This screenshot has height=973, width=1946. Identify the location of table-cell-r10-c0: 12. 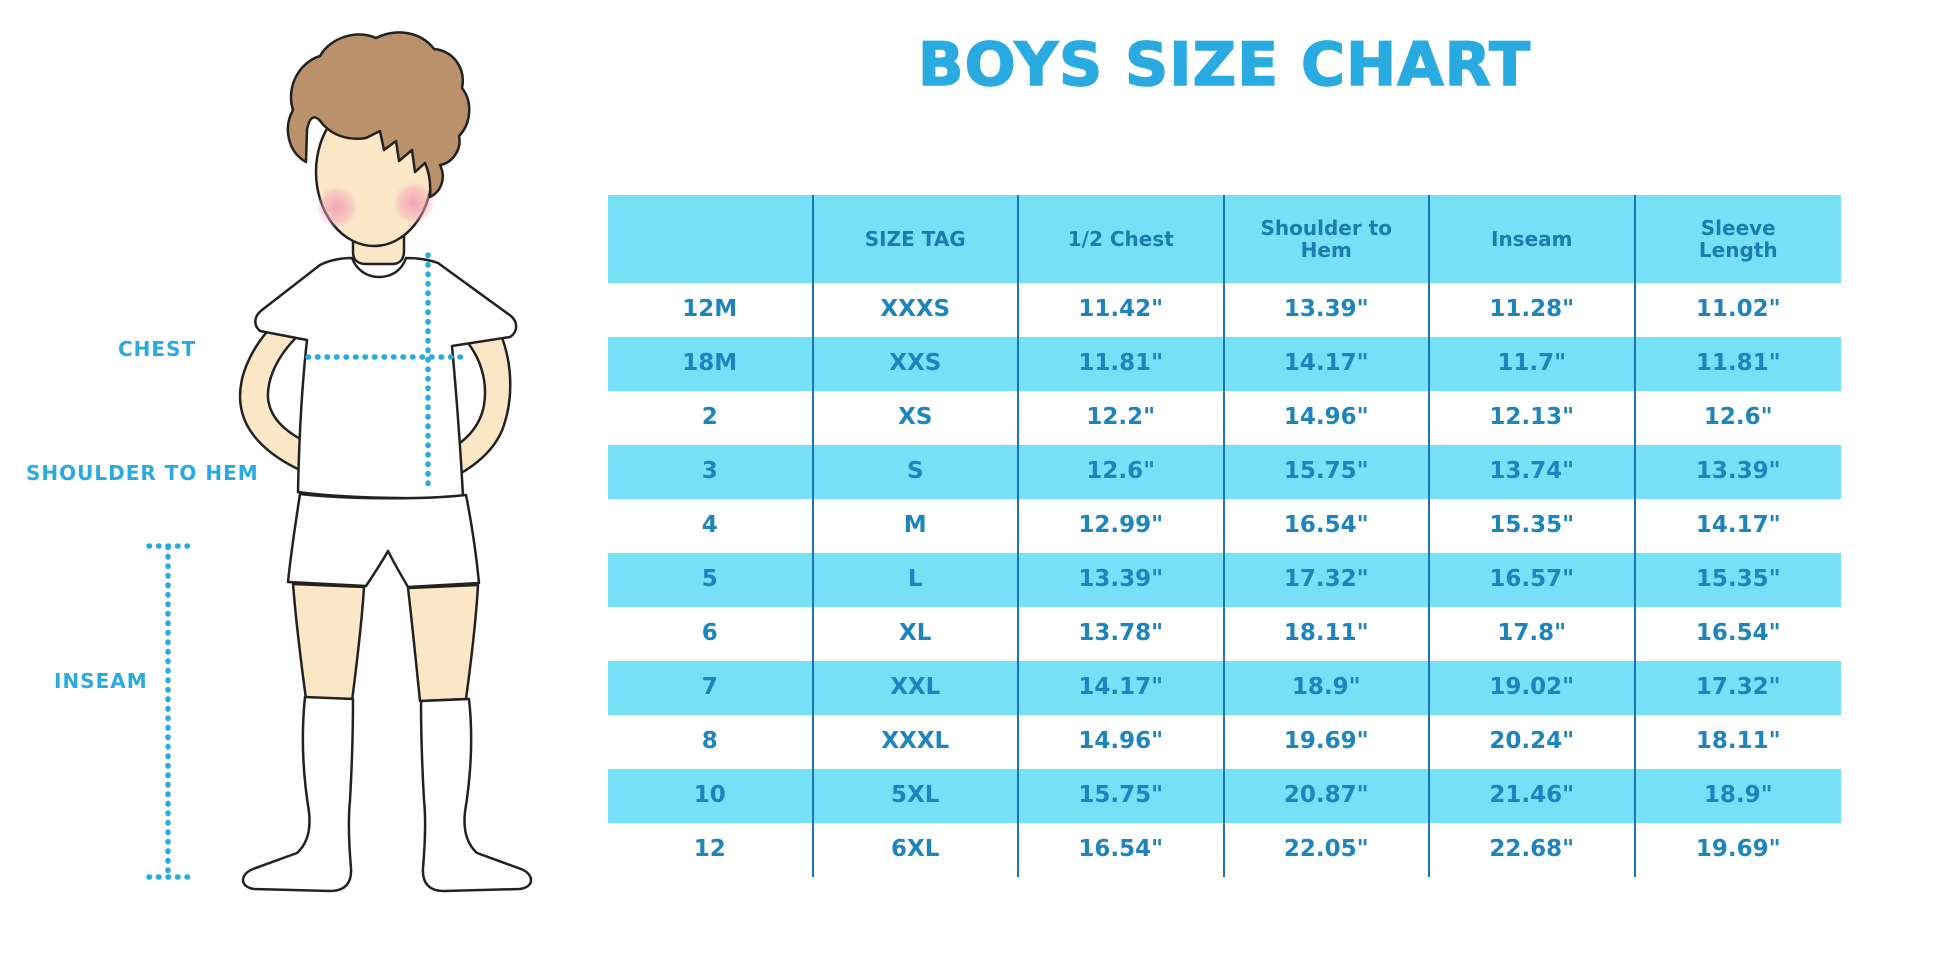
(711, 850).